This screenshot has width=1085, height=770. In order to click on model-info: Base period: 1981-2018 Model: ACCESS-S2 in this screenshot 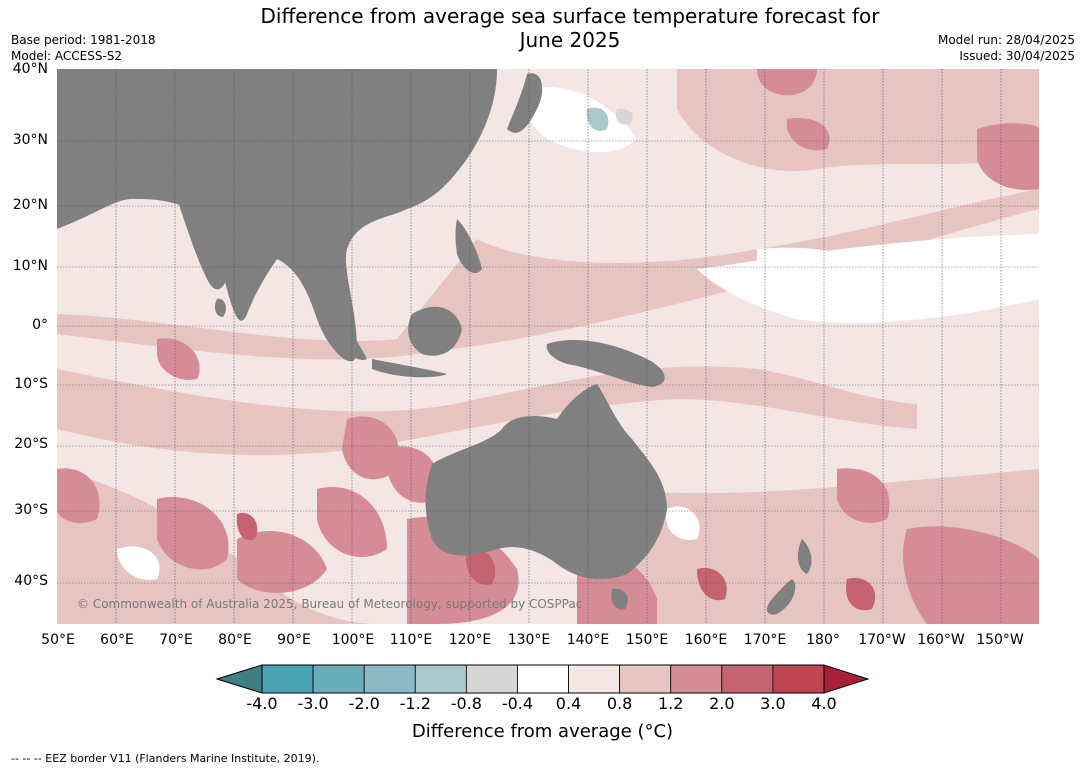, I will do `click(83, 48)`.